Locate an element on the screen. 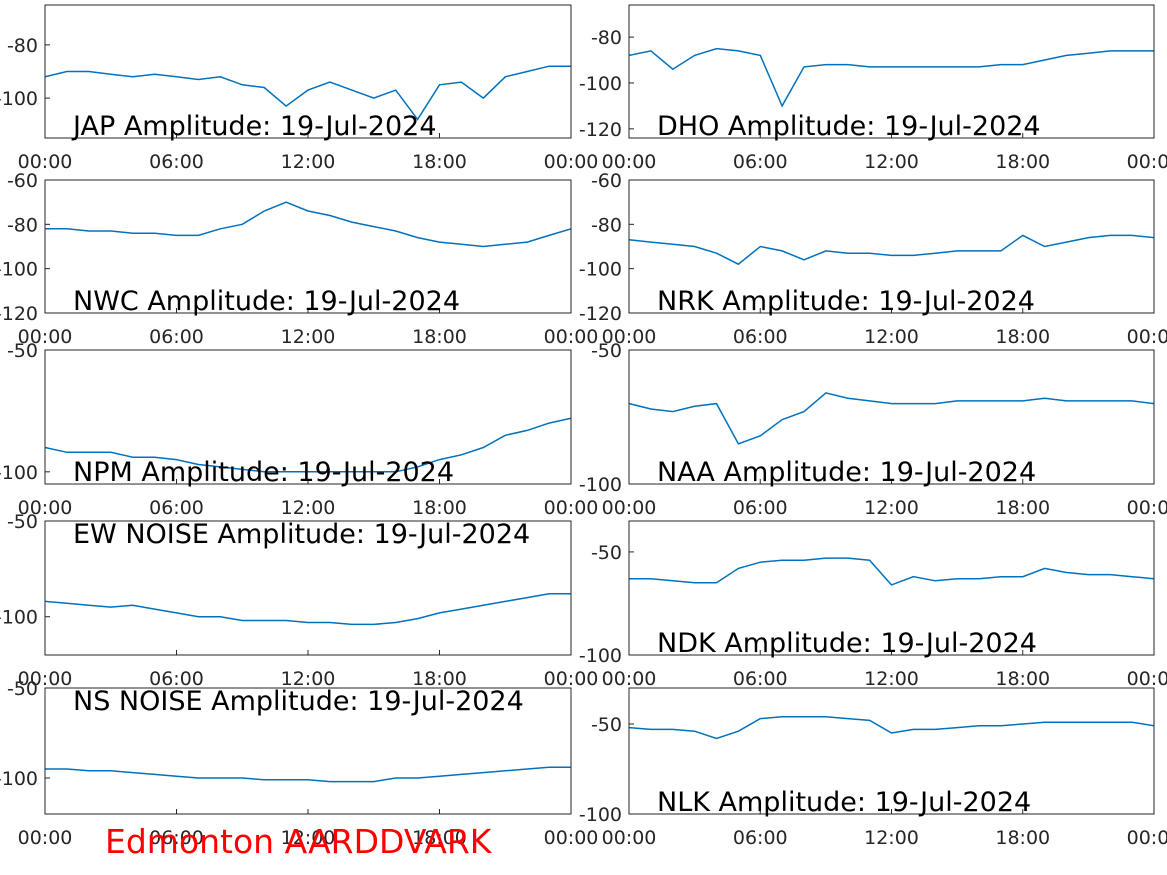 This screenshot has height=875, width=1167. panel-title: NDK Amplitude: 19-Jul-2024 is located at coordinates (847, 643).